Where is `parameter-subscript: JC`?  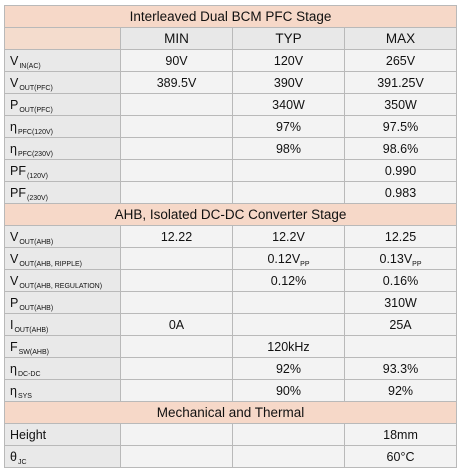 parameter-subscript: JC is located at coordinates (22, 462).